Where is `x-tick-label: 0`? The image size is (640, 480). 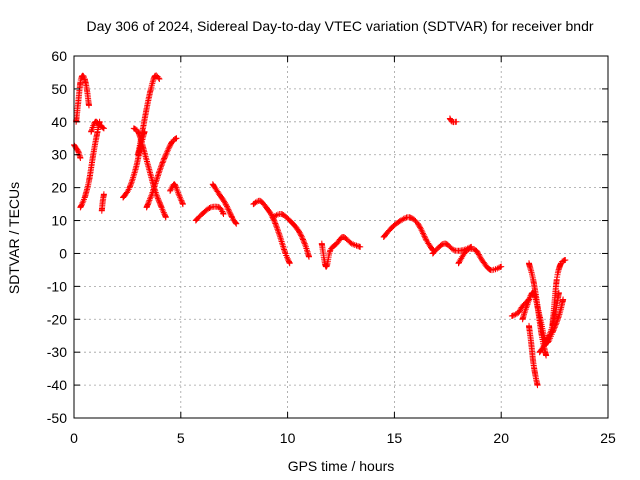 x-tick-label: 0 is located at coordinates (74, 438).